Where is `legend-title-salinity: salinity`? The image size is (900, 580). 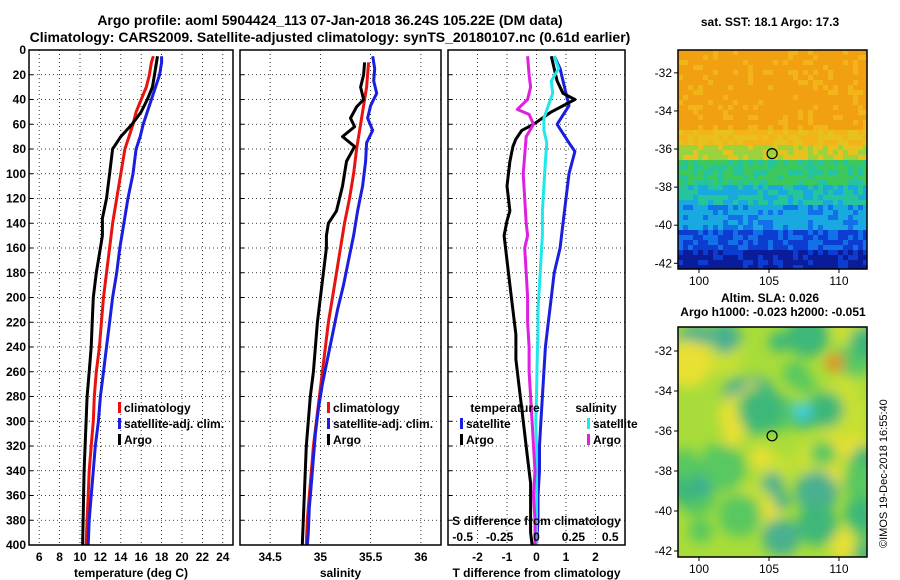 legend-title-salinity: salinity is located at coordinates (596, 408).